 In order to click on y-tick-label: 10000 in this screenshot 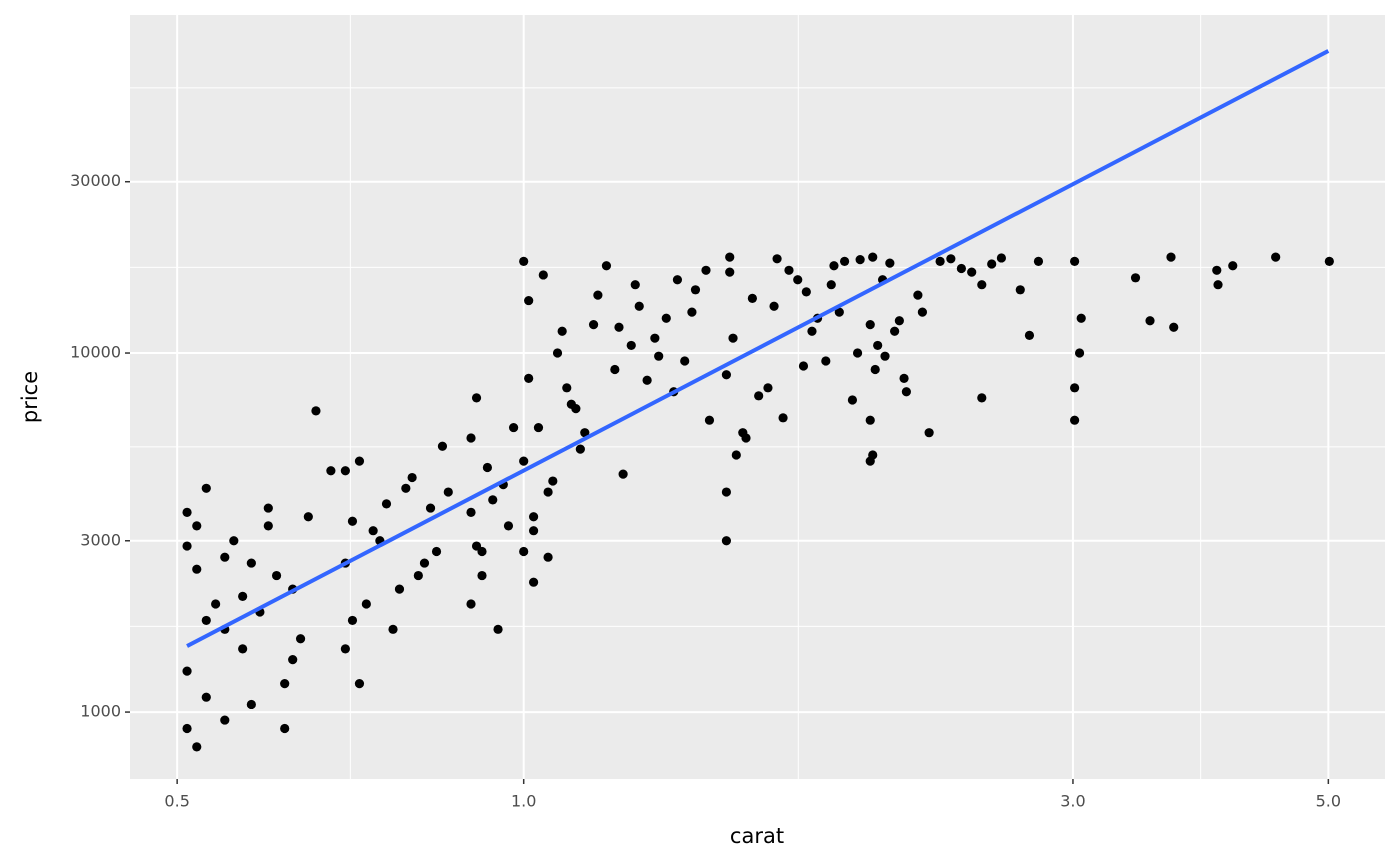, I will do `click(95, 352)`.